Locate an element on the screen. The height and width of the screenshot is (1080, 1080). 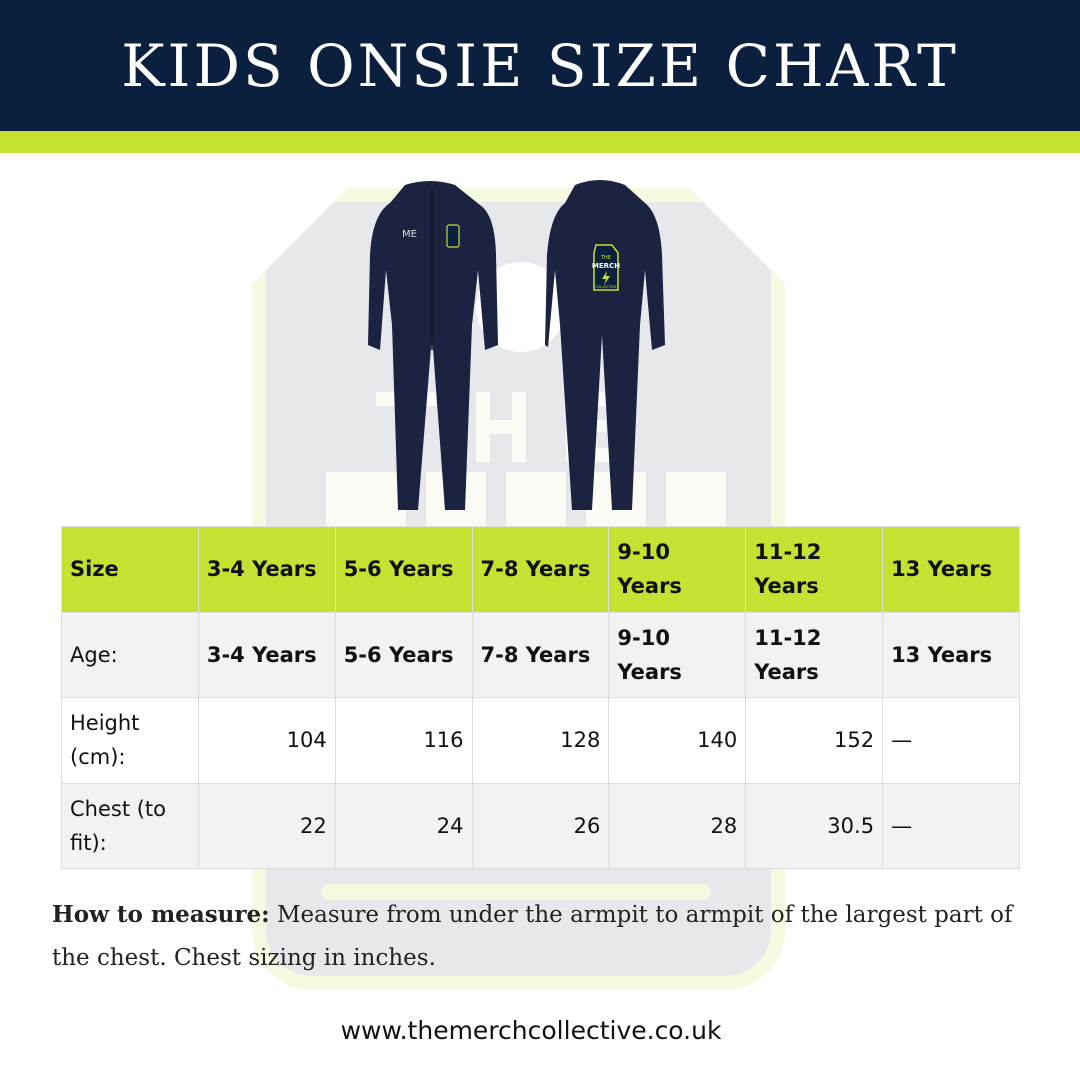
header-banner: KIDS ONSIE SIZE CHART is located at coordinates (540, 65).